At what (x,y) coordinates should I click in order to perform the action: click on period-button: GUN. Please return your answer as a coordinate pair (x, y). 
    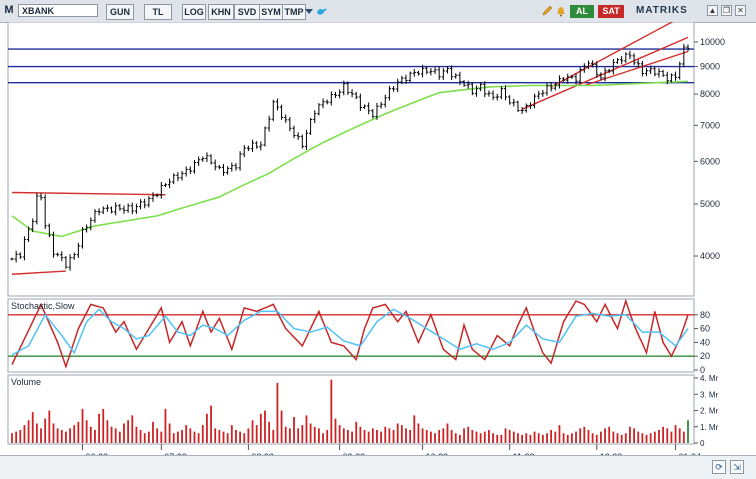
    Looking at the image, I should click on (120, 12).